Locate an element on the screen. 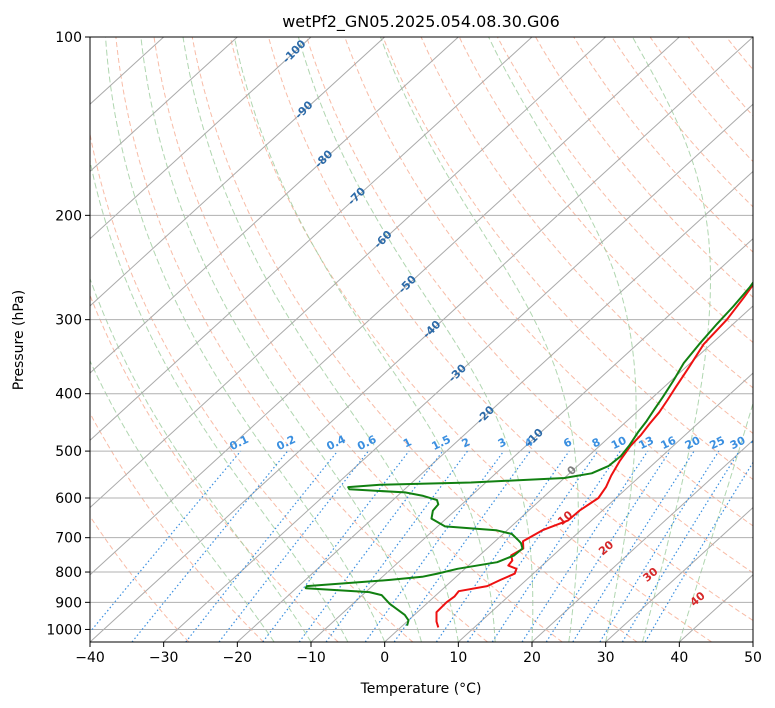 The width and height of the screenshot is (775, 708). mixing-ratio-label: 0.4 is located at coordinates (336, 443).